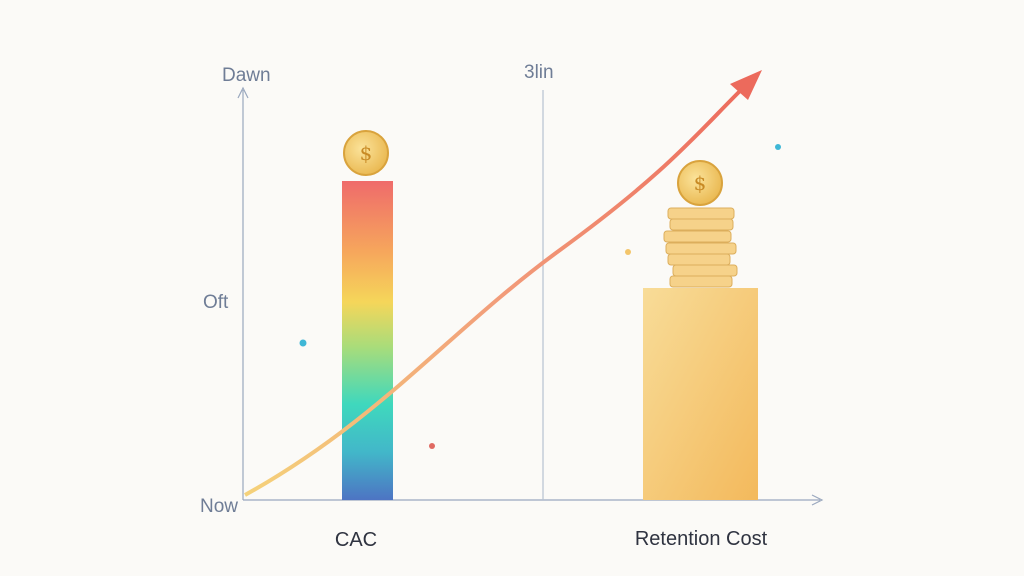 The image size is (1024, 576). What do you see at coordinates (216, 302) in the screenshot?
I see `y-label-middle: Oft` at bounding box center [216, 302].